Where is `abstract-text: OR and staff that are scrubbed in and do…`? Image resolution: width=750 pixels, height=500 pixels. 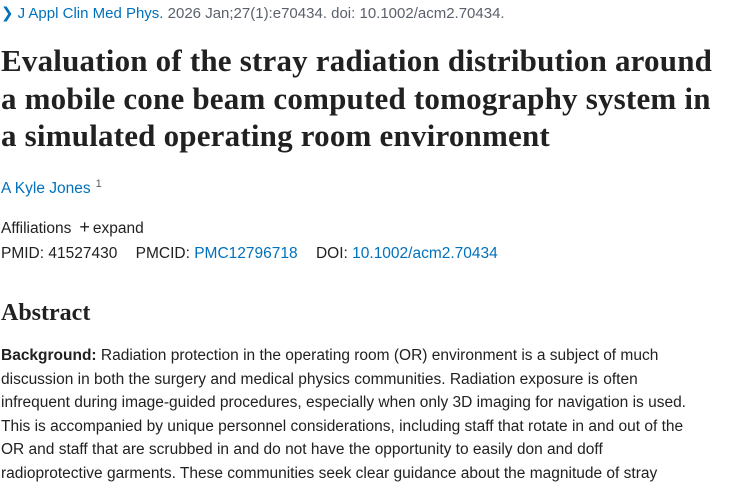 abstract-text: OR and staff that are scrubbed in and do… is located at coordinates (302, 450).